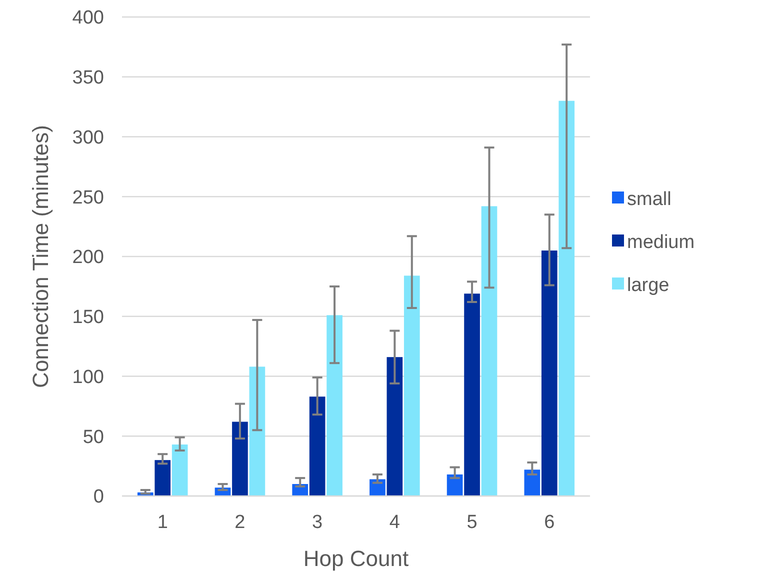 Image resolution: width=760 pixels, height=578 pixels. I want to click on legend-label: small, so click(649, 199).